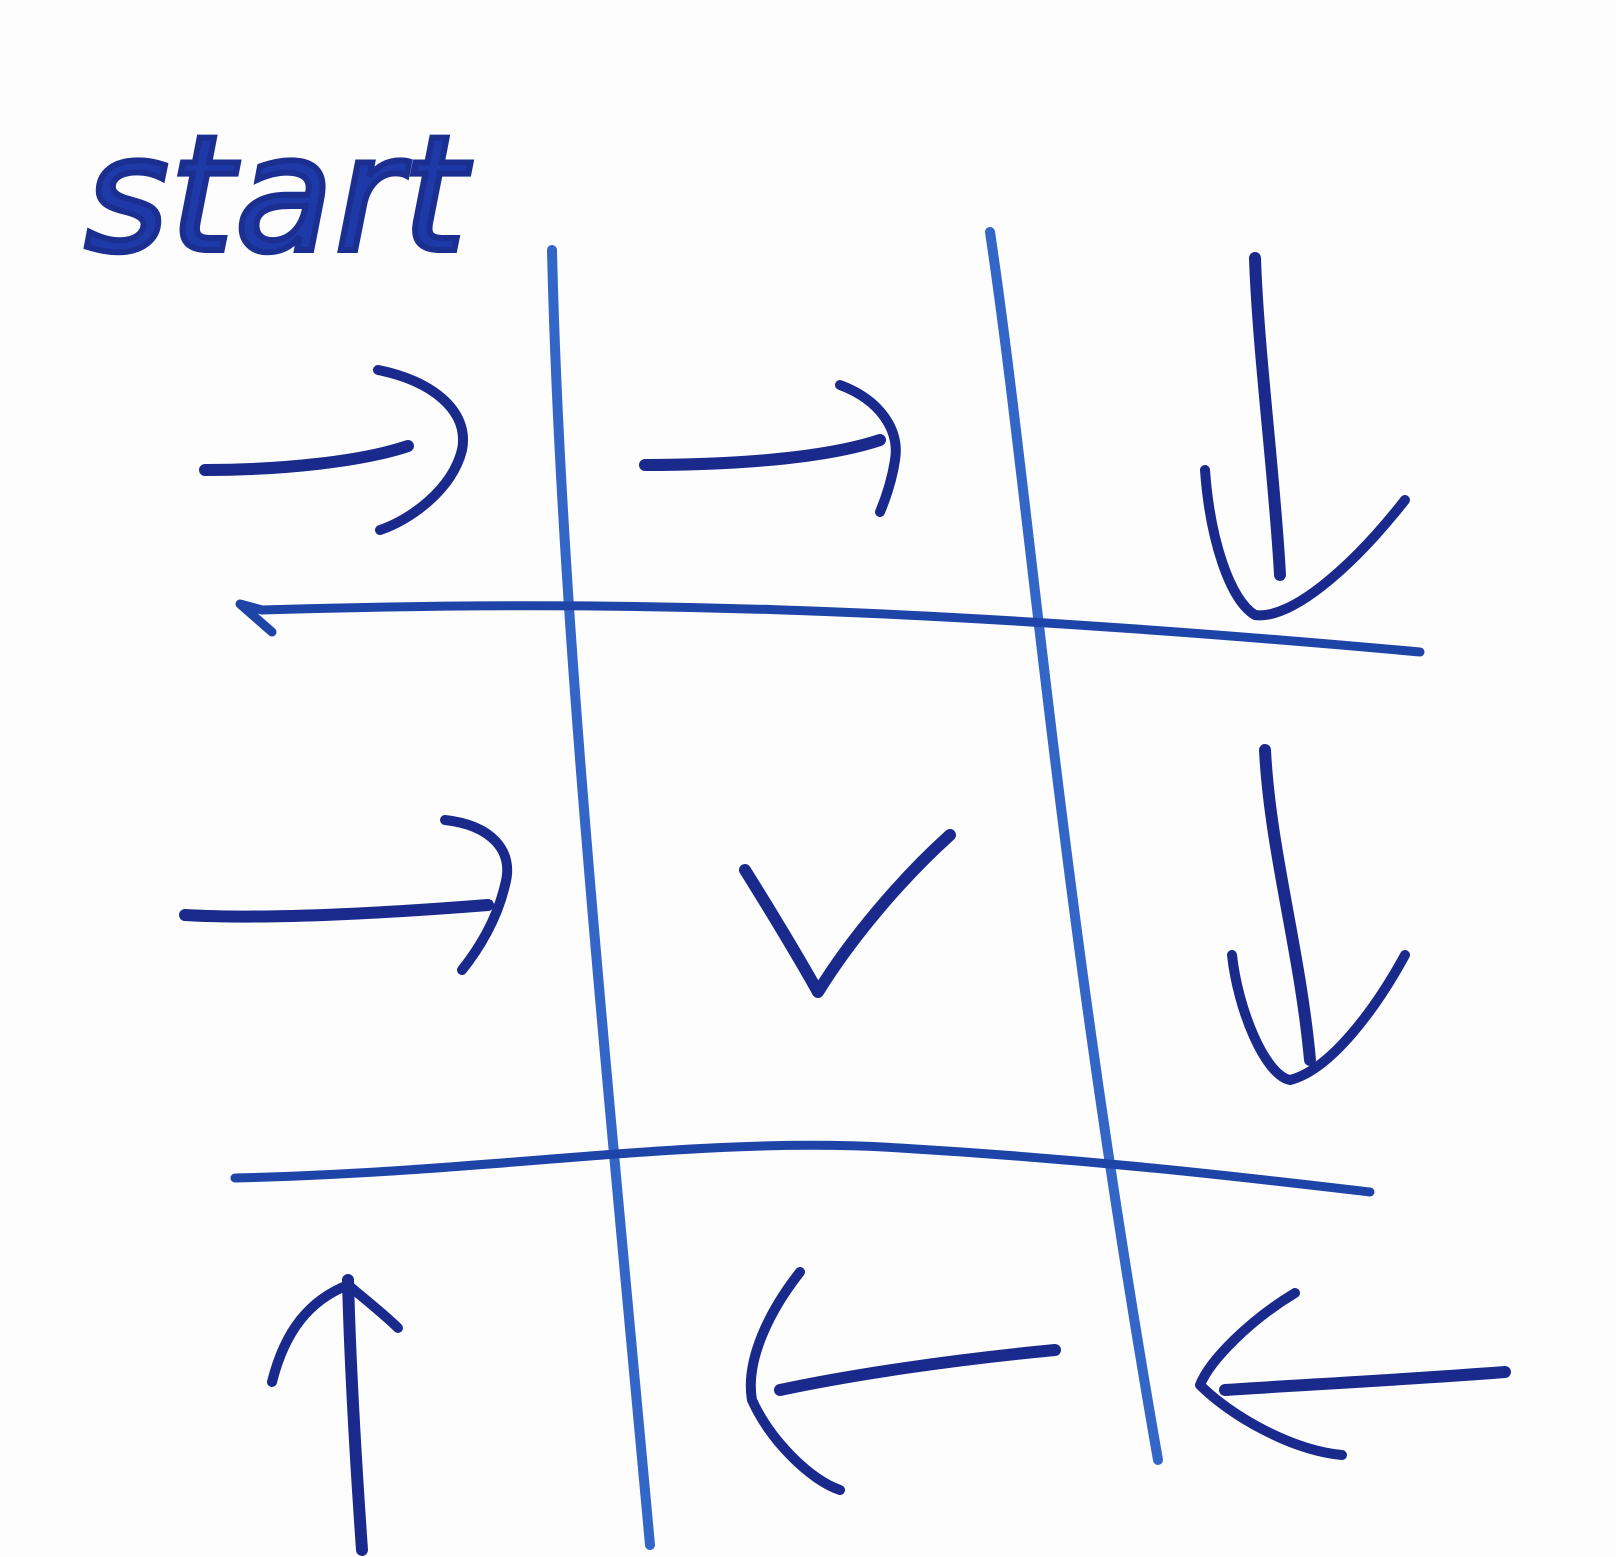 The height and width of the screenshot is (1557, 1616). I want to click on start-label: start, so click(278, 194).